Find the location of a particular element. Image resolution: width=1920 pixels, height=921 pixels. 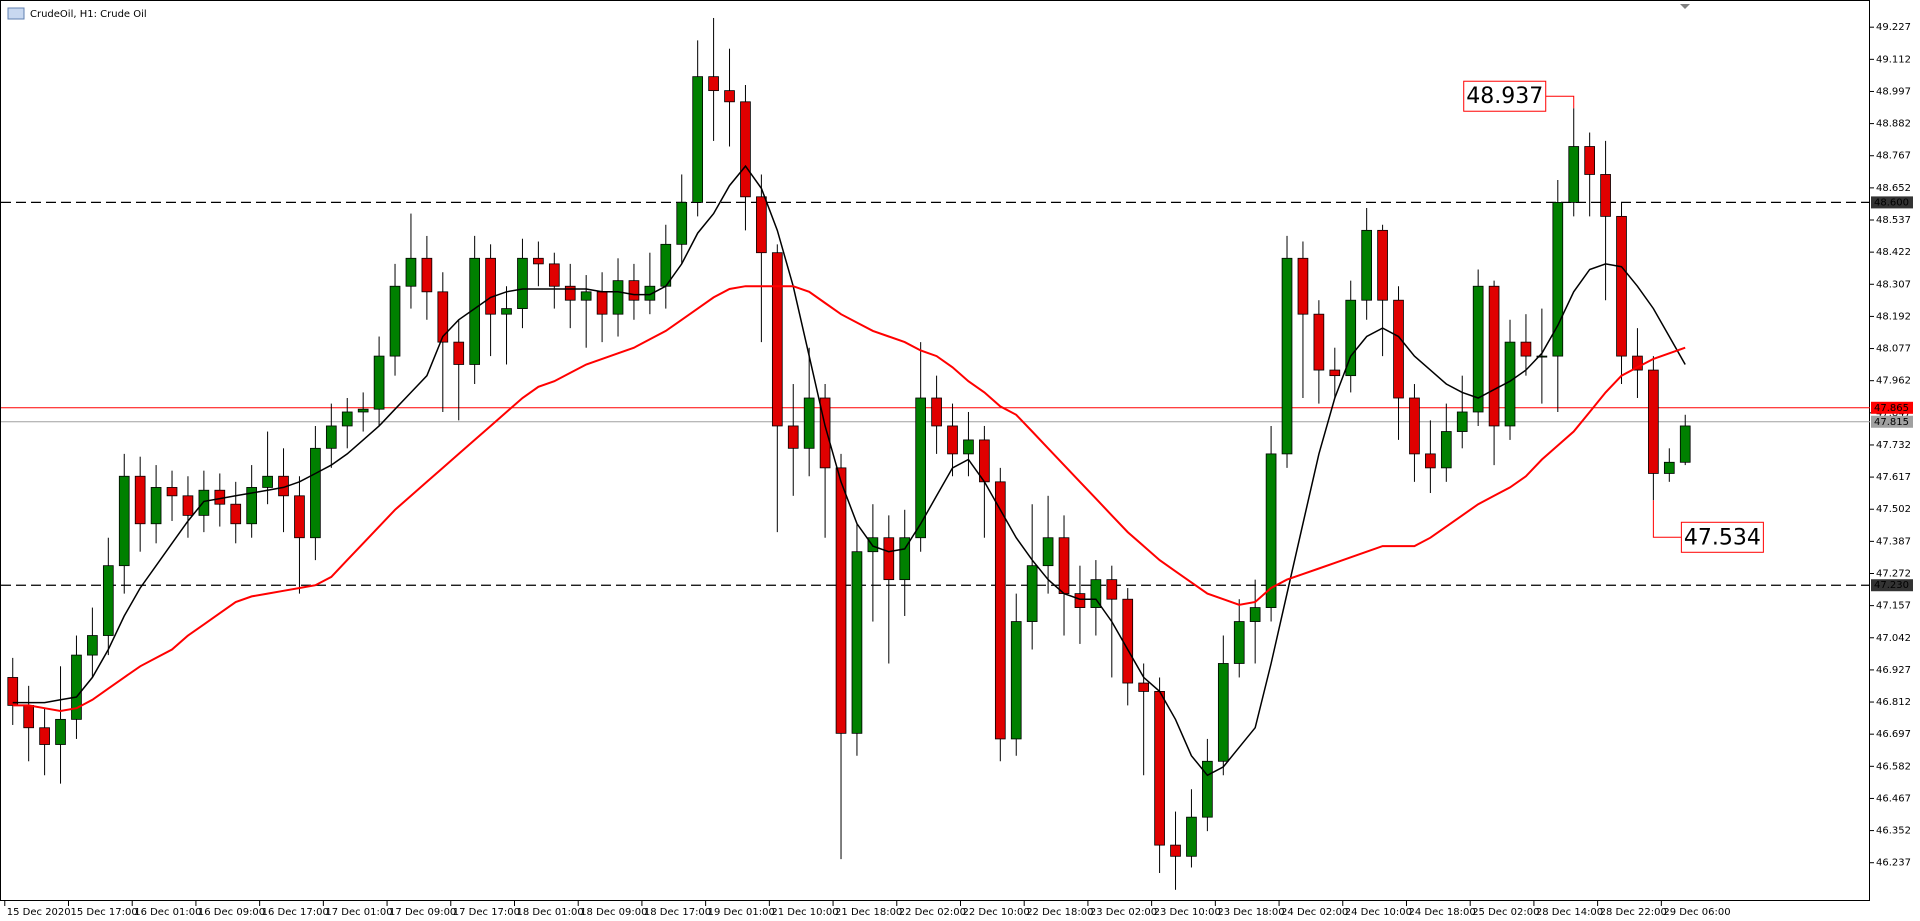

x-tick-label: 17 Dec 09:00 is located at coordinates (422, 912).